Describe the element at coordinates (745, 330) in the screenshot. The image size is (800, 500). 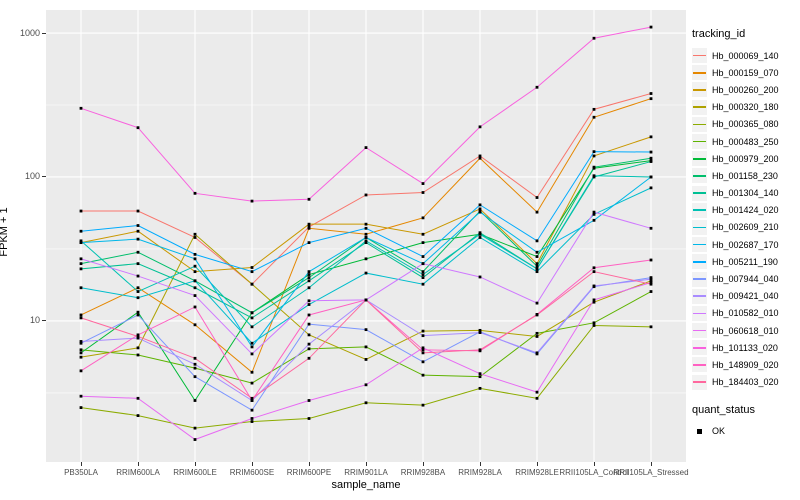
I see `legend-entry-label: Hb_060618_010` at that location.